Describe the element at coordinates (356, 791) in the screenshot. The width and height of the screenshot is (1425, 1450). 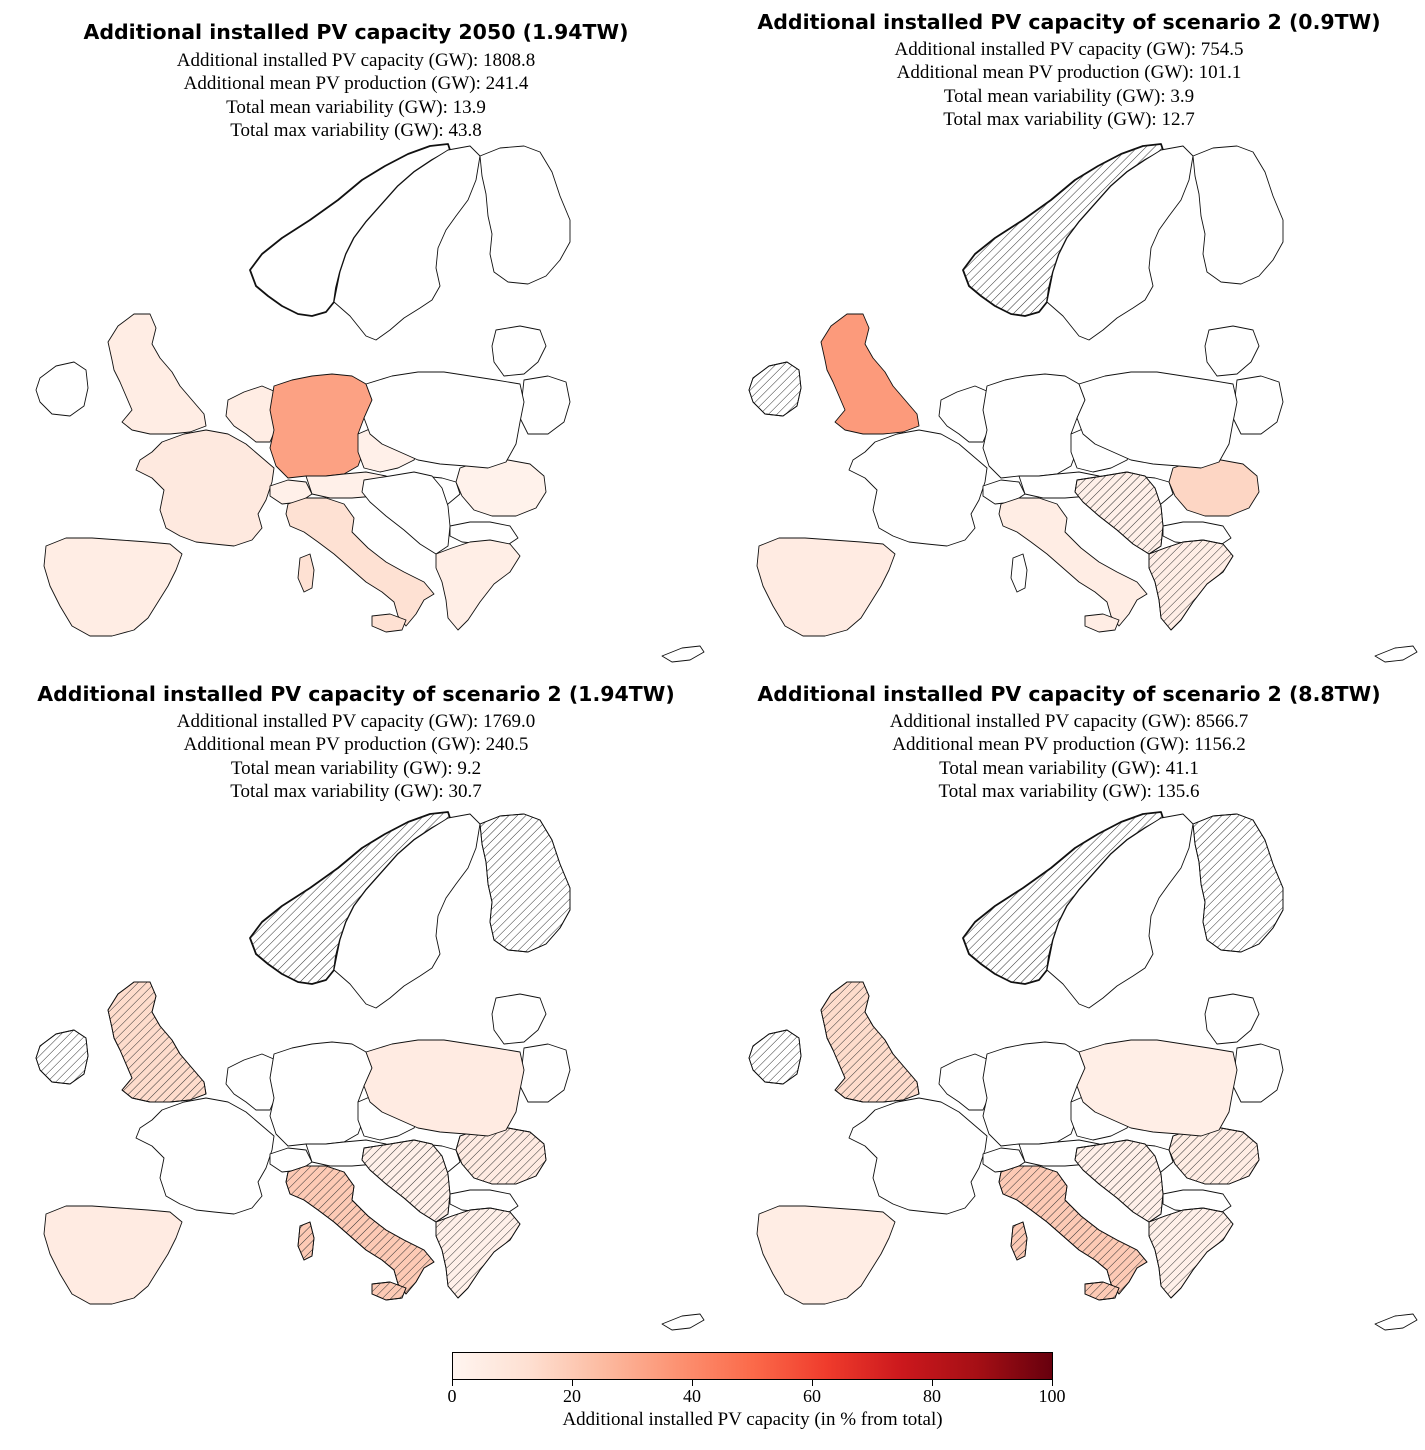
I see `stat-max-variability: Total max variability (GW): 30.7` at that location.